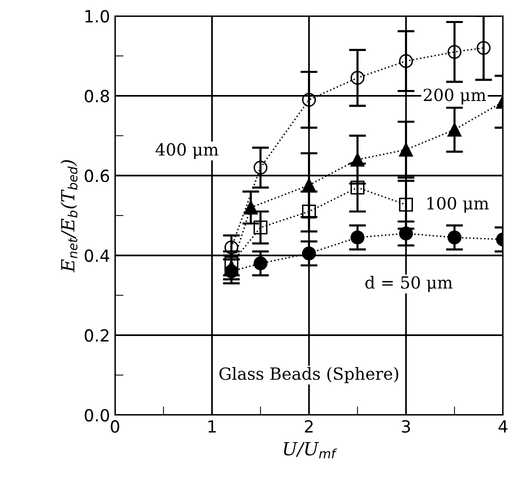  Describe the element at coordinates (96, 335) in the screenshot. I see `y-tick-label: 0.2` at that location.